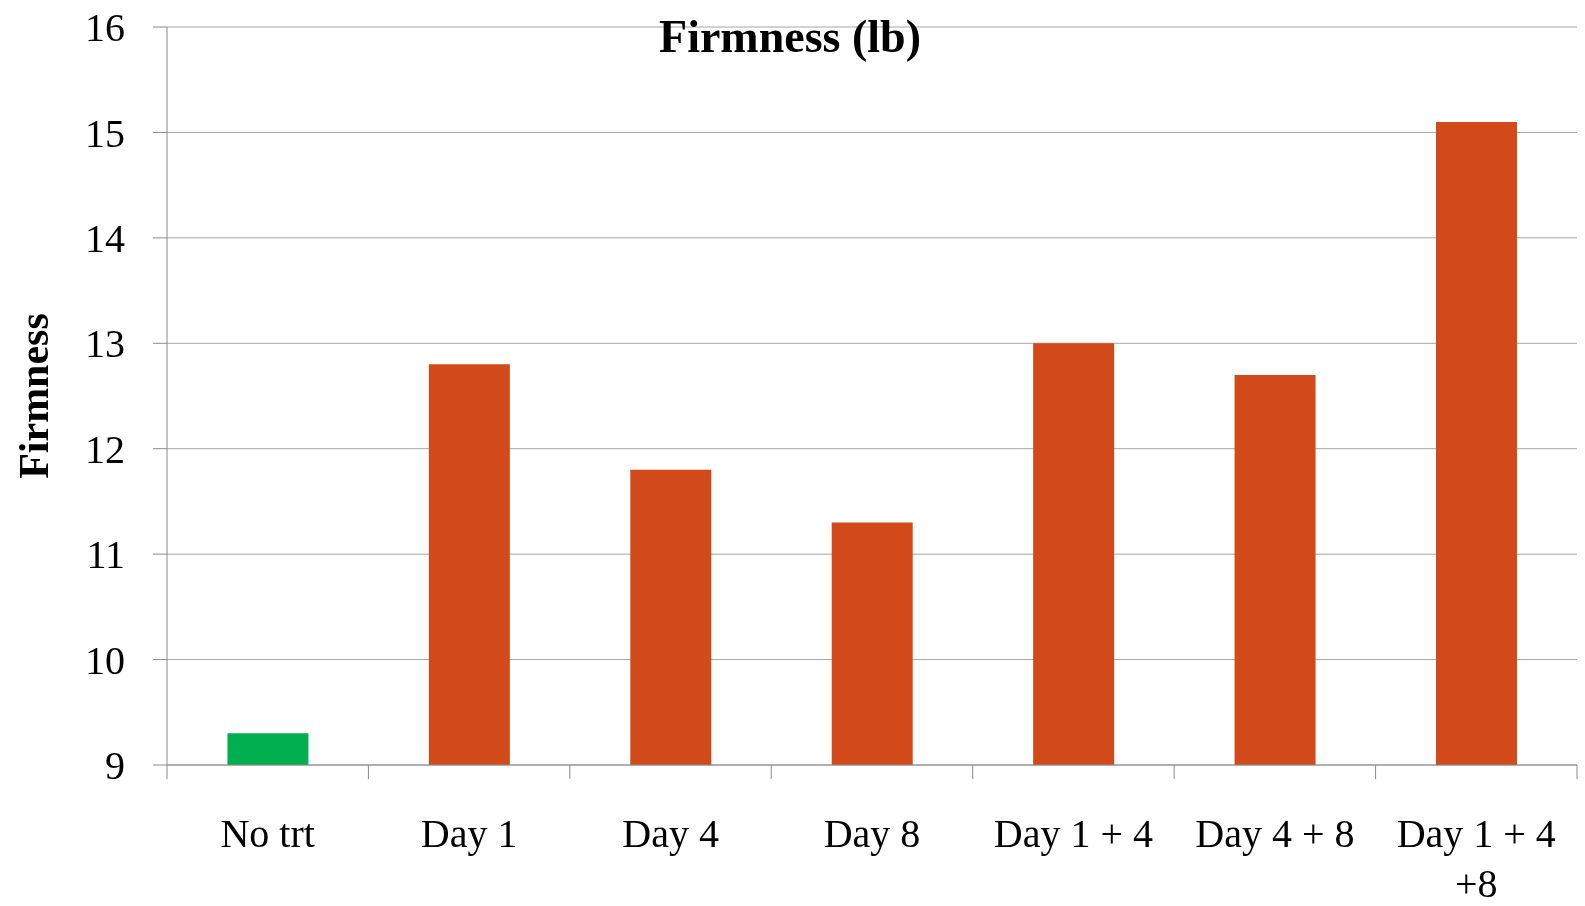 The width and height of the screenshot is (1585, 906). What do you see at coordinates (34, 396) in the screenshot?
I see `y-axis-title: Firmness` at bounding box center [34, 396].